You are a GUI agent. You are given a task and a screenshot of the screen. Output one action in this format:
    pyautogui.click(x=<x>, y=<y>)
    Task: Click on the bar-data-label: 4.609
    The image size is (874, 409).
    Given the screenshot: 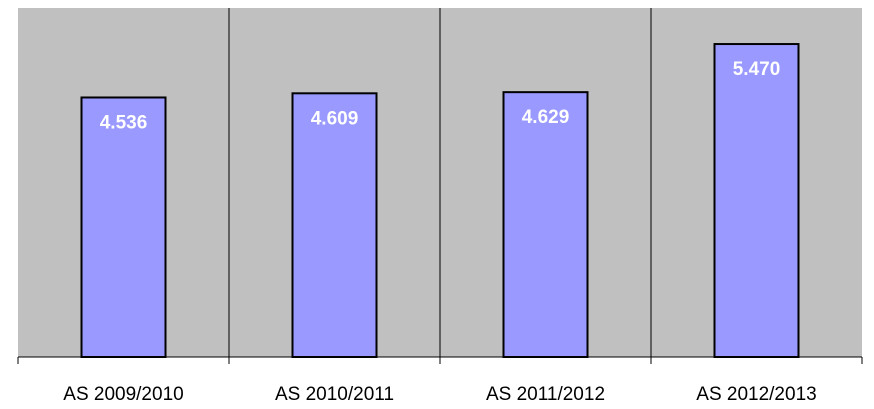 What is the action you would take?
    pyautogui.click(x=335, y=118)
    